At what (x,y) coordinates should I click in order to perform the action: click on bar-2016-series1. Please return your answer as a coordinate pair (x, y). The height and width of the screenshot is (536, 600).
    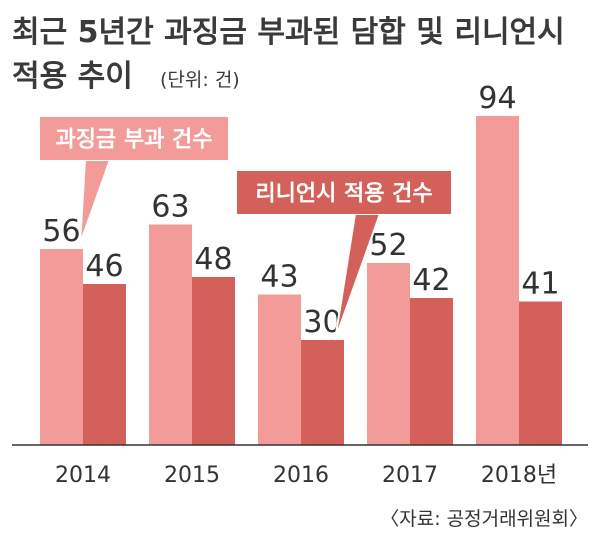
    Looking at the image, I should click on (279, 369).